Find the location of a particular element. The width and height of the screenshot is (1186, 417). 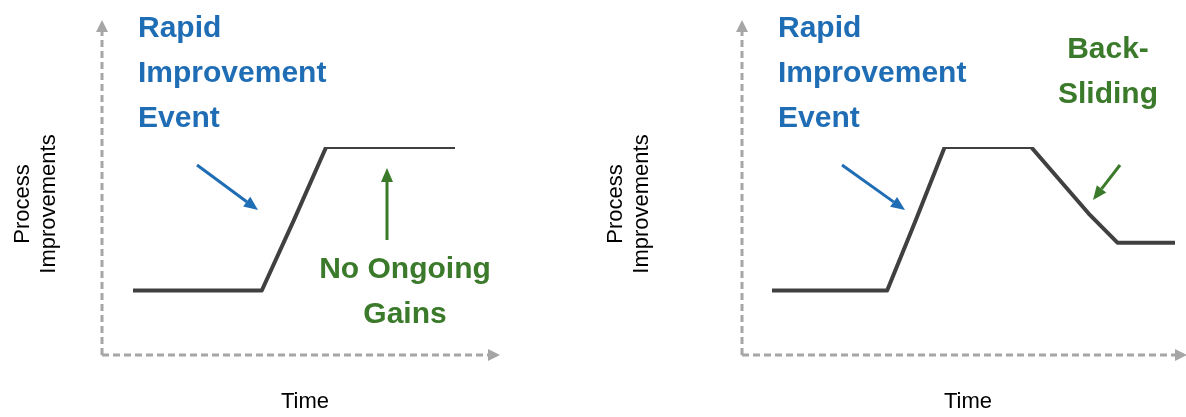

annotation: No Ongoing Gains is located at coordinates (405, 290).